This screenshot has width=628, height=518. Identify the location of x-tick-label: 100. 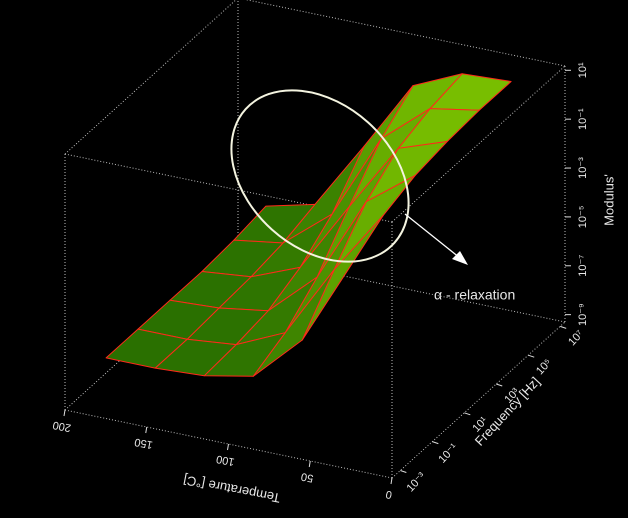
(225, 459).